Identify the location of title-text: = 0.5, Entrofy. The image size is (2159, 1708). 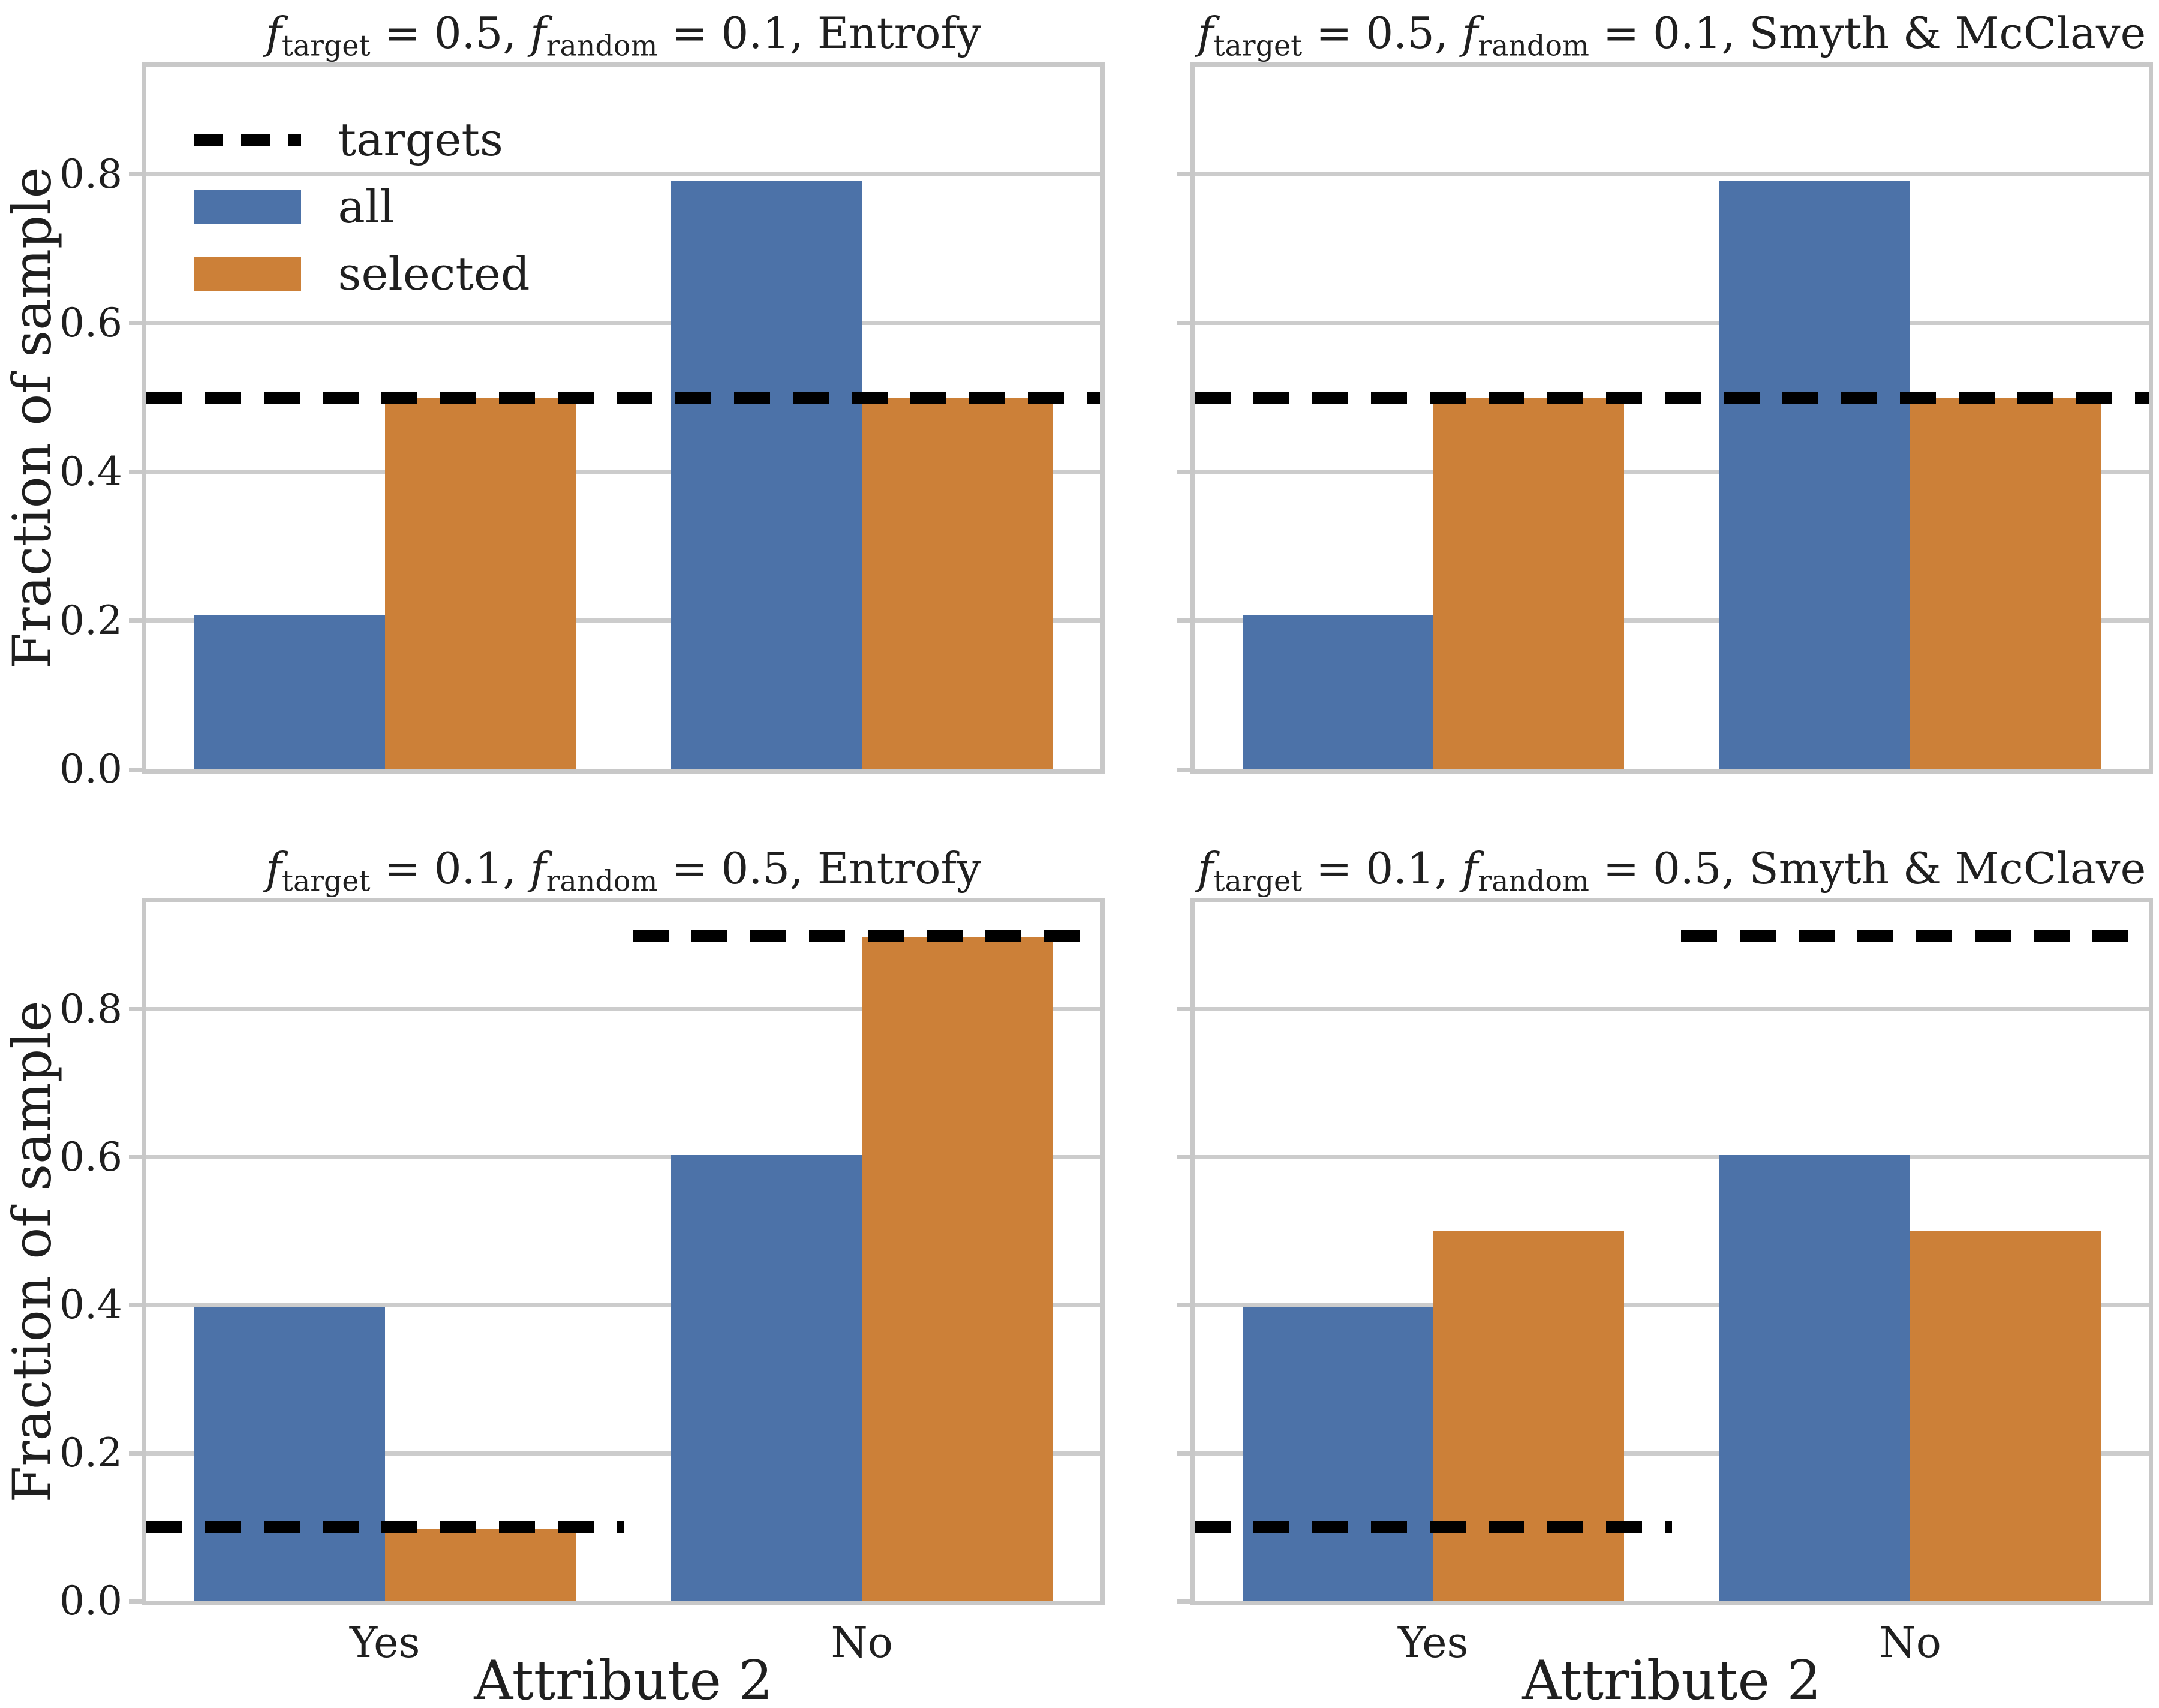
(819, 868).